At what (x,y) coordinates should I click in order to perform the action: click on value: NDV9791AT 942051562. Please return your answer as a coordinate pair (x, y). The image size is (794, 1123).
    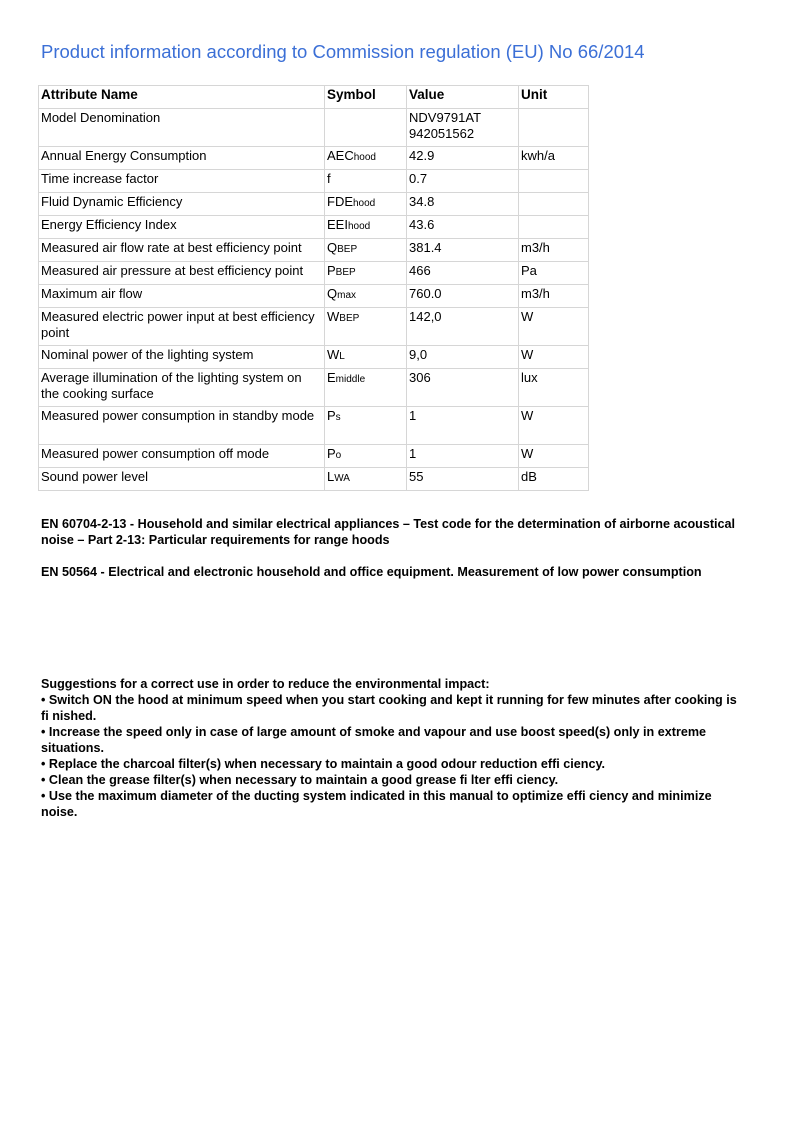
    Looking at the image, I should click on (462, 127).